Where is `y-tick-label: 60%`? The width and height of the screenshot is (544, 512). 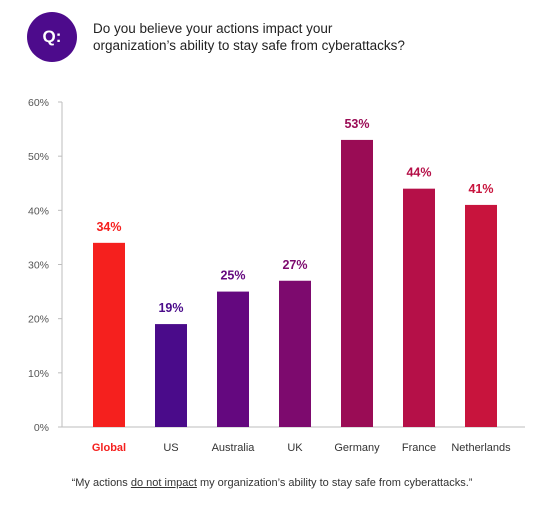
y-tick-label: 60% is located at coordinates (38, 103).